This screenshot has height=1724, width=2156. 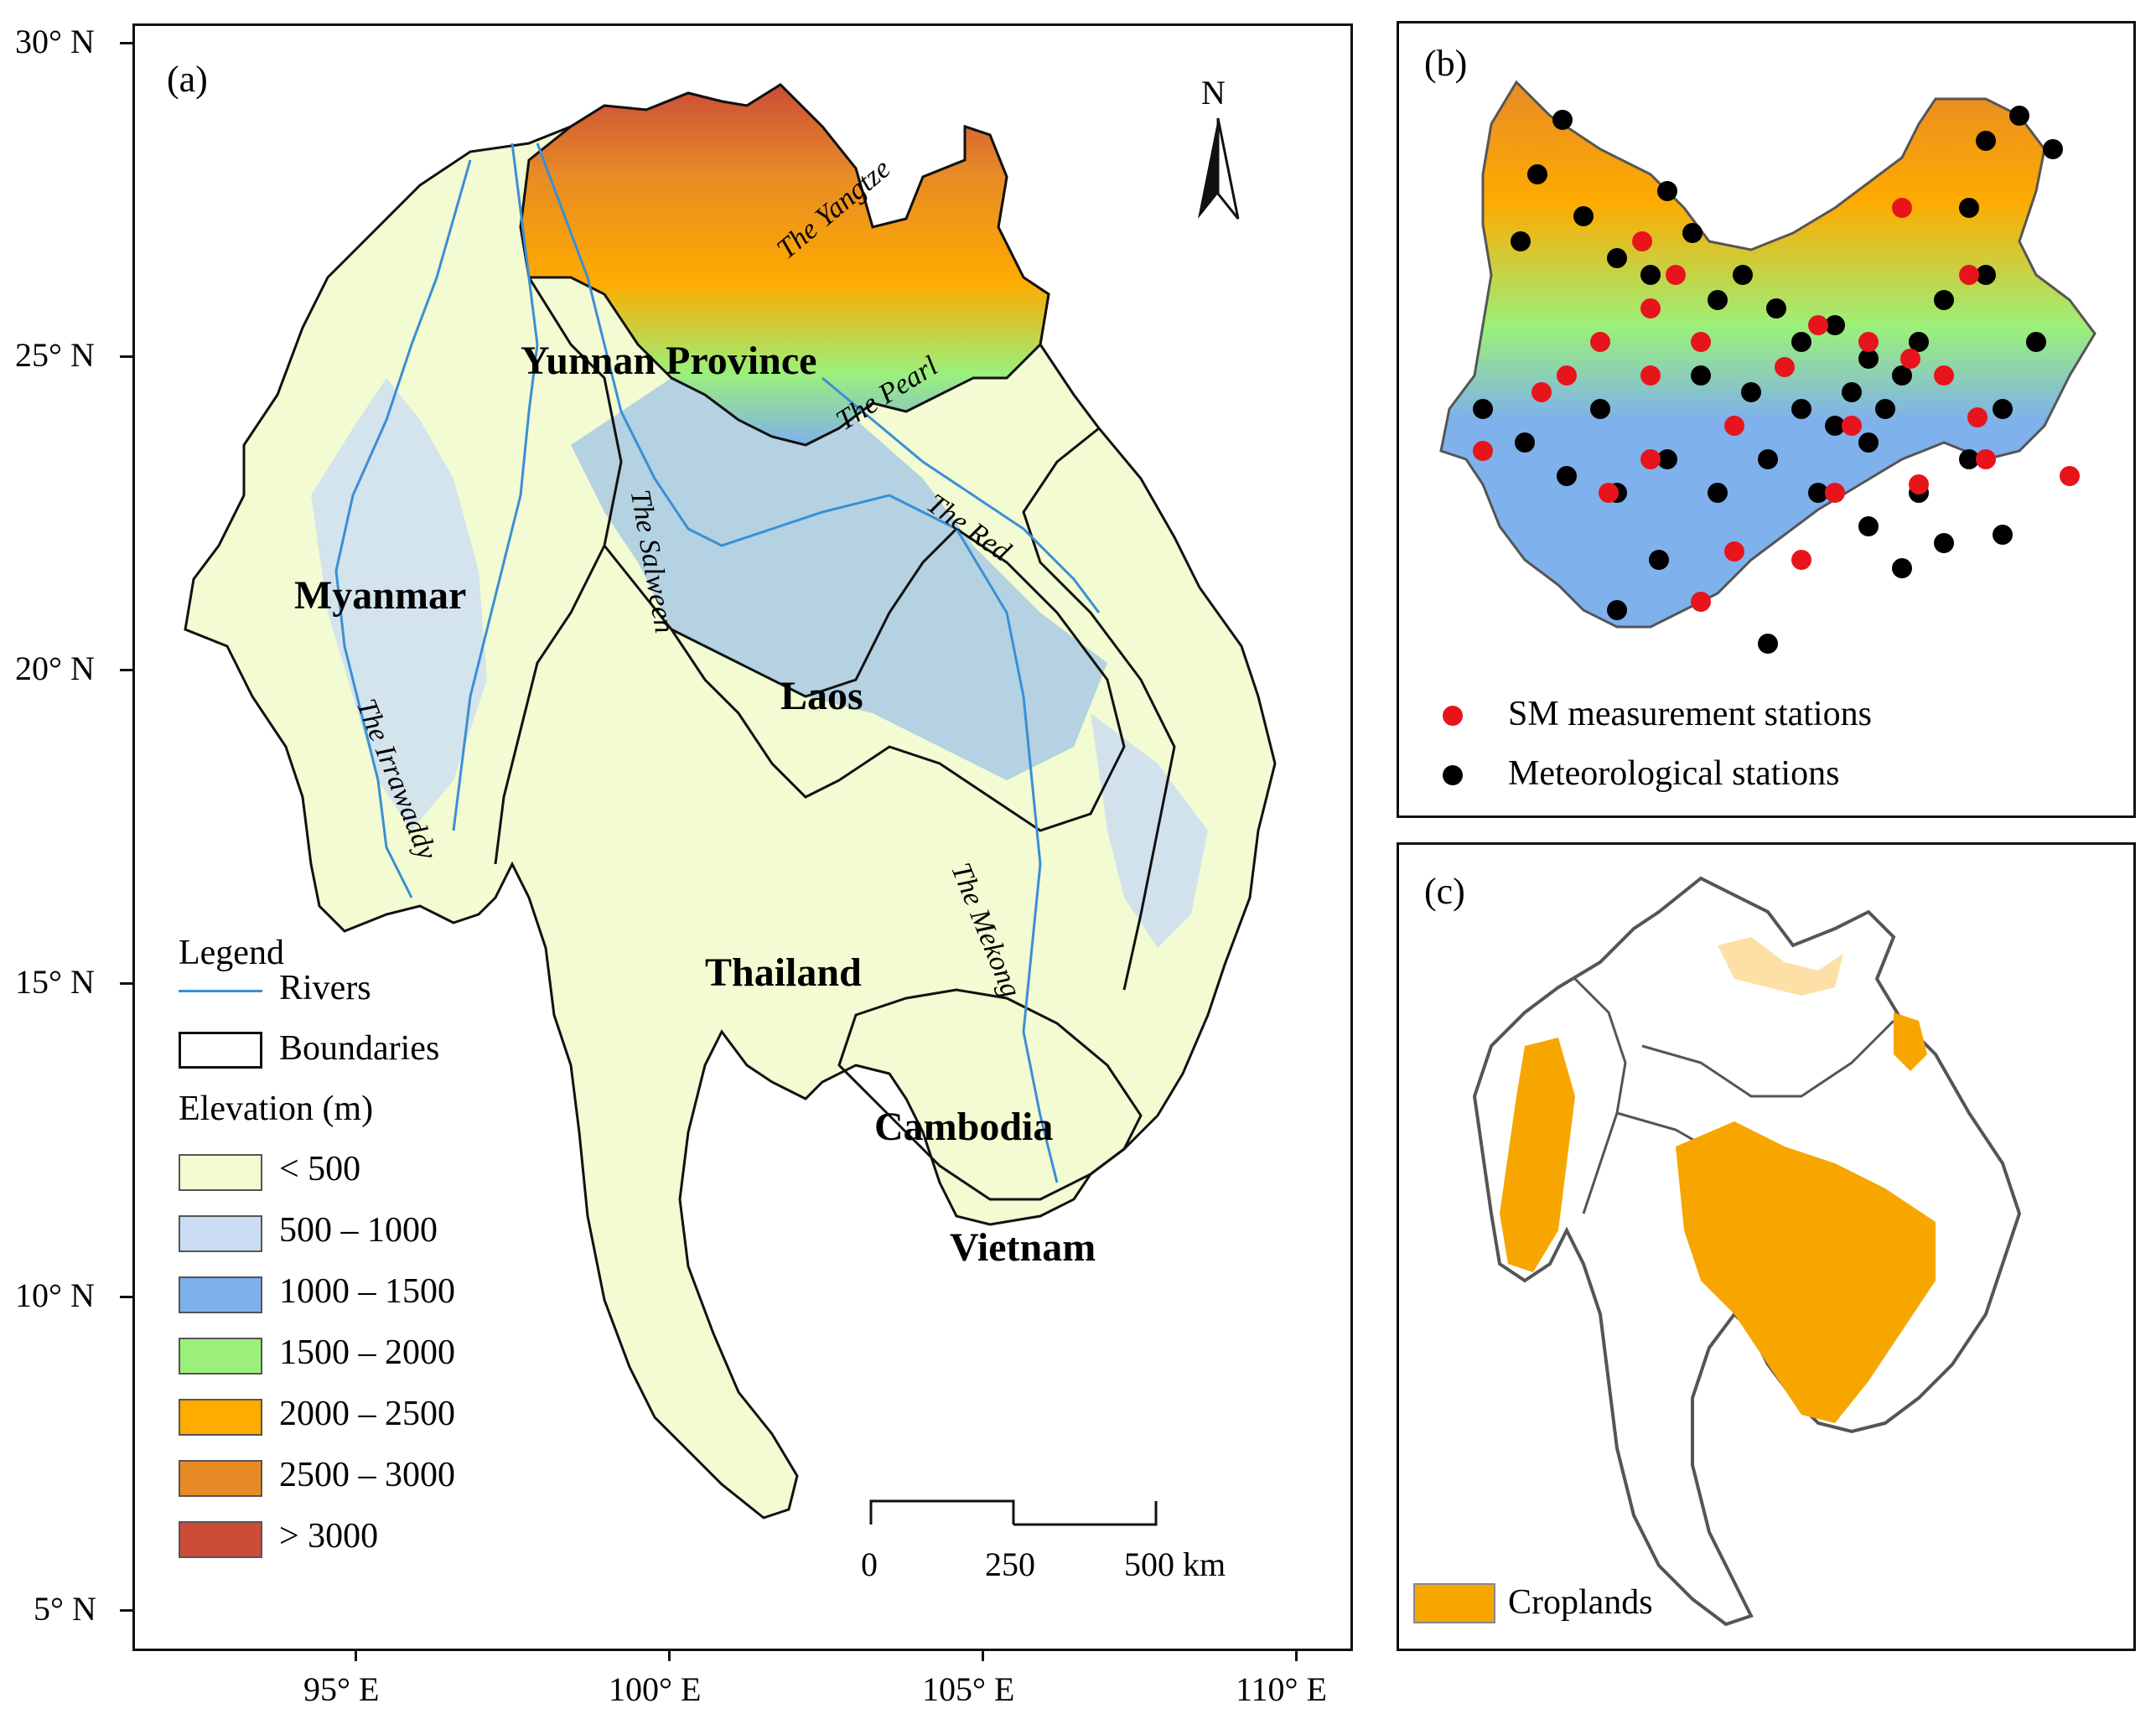 I want to click on yunnan-elevation, so click(x=784, y=265).